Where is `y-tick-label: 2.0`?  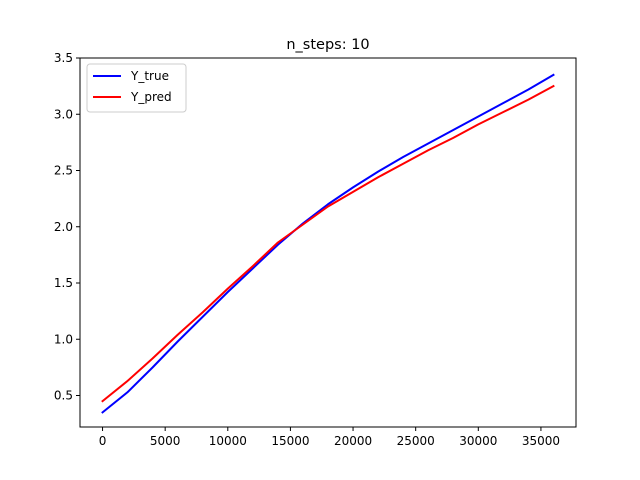 y-tick-label: 2.0 is located at coordinates (63, 227).